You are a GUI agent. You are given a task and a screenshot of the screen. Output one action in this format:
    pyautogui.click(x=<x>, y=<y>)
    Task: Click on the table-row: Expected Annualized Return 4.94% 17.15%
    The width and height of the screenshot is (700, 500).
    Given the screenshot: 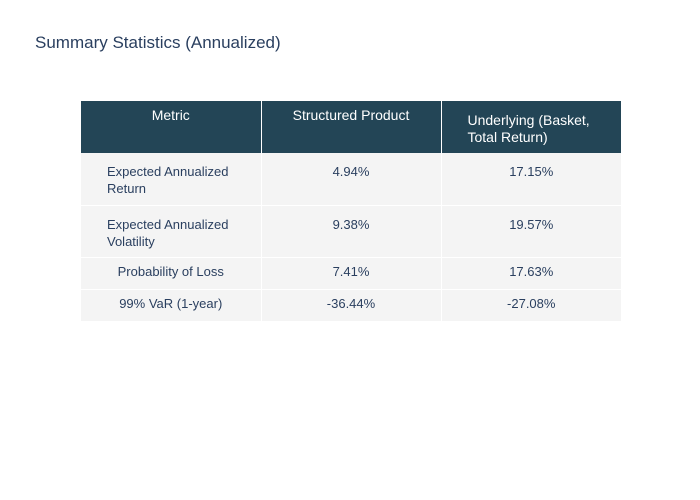 What is the action you would take?
    pyautogui.click(x=351, y=179)
    